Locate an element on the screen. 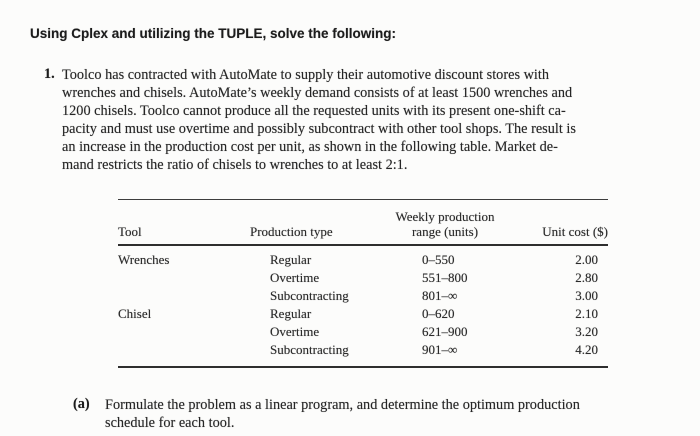 This screenshot has height=436, width=700. table-row: Chisel Regular 0–620 2.10 is located at coordinates (363, 314).